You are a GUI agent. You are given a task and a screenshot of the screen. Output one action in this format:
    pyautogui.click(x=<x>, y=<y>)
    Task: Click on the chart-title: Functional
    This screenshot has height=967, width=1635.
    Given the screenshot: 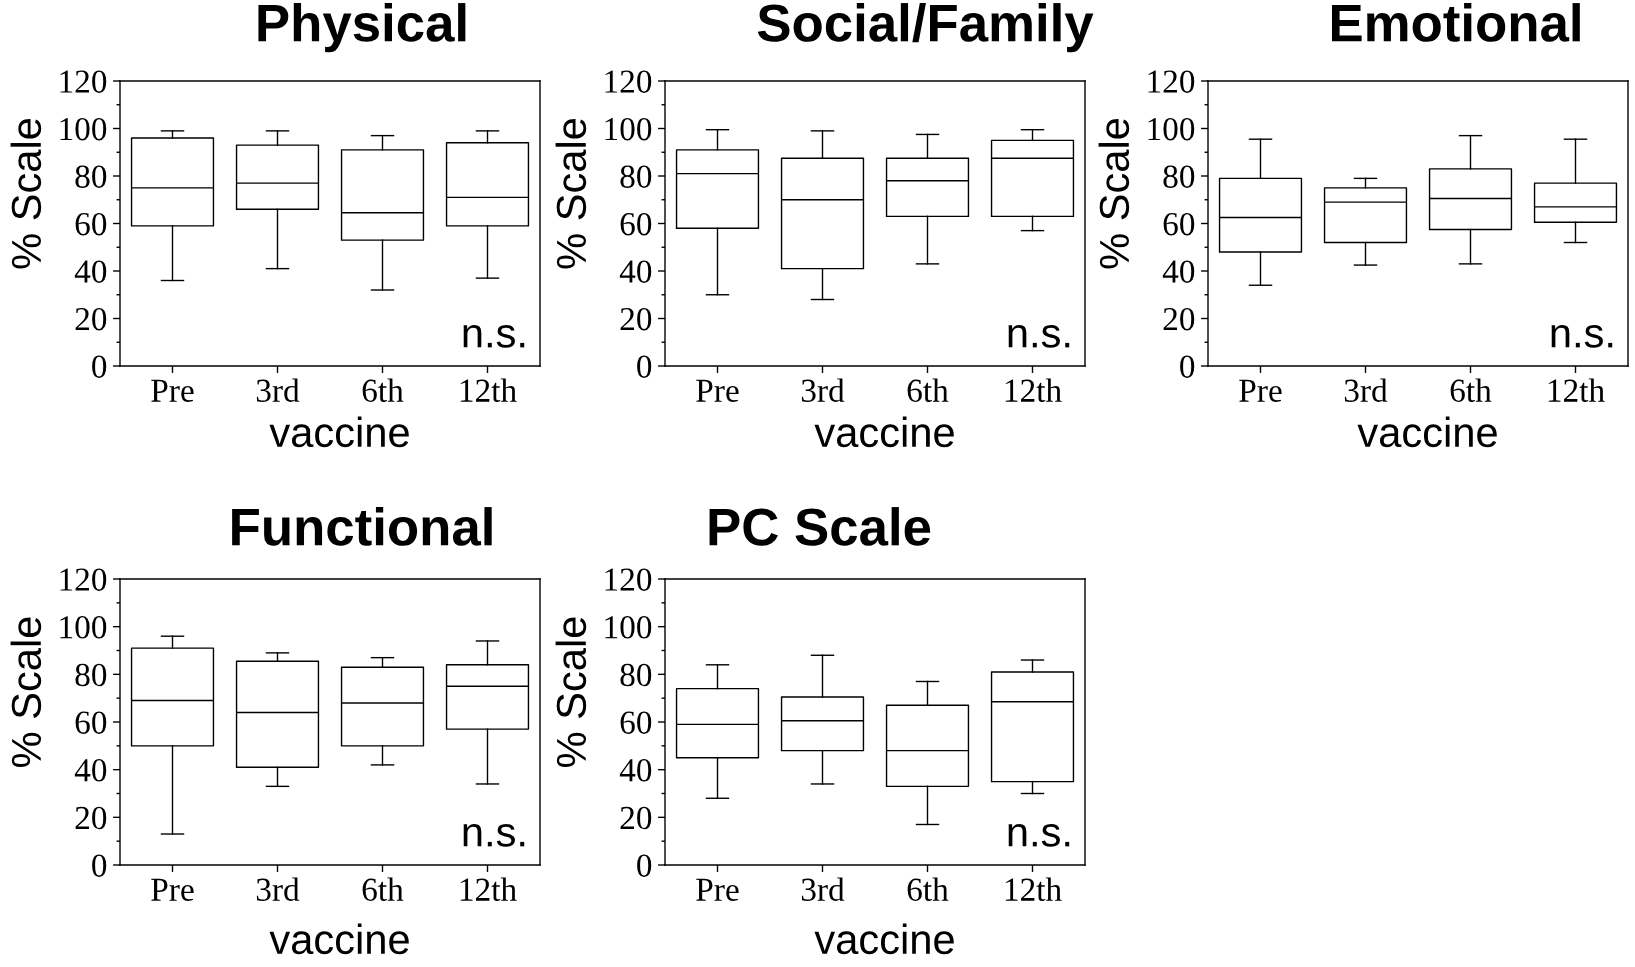 What is the action you would take?
    pyautogui.click(x=362, y=526)
    